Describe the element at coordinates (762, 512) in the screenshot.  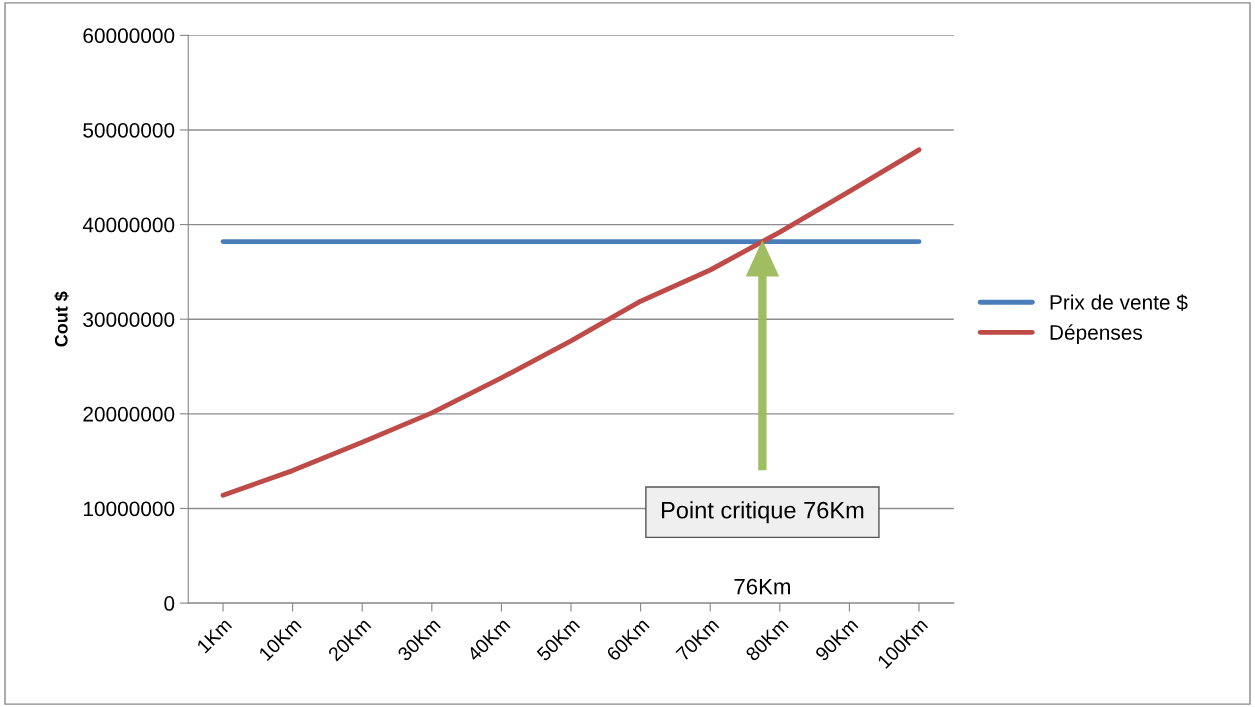
I see `annotation: Point critique 76Km` at that location.